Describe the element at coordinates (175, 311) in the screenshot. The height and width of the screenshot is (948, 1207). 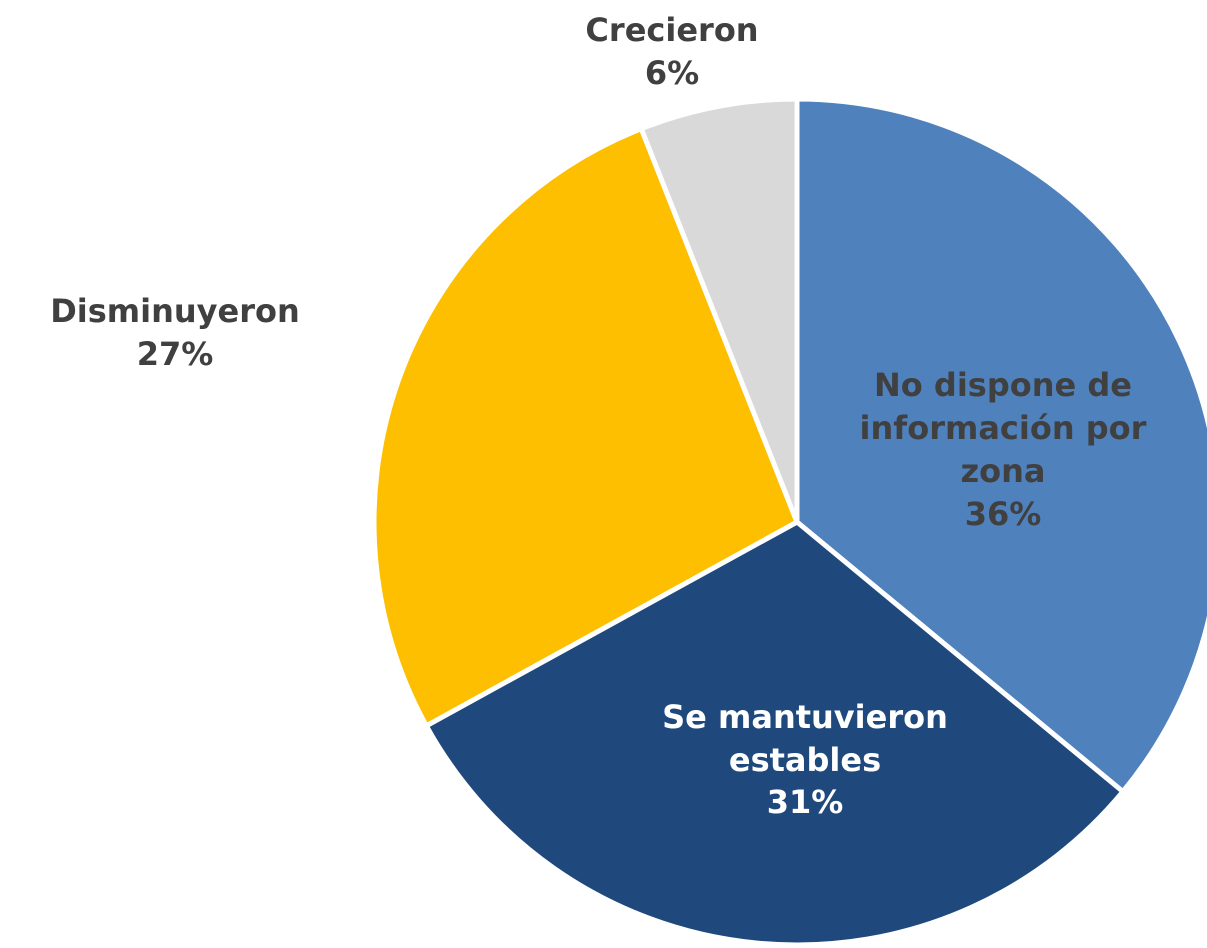
I see `category-label: Disminuyeron` at that location.